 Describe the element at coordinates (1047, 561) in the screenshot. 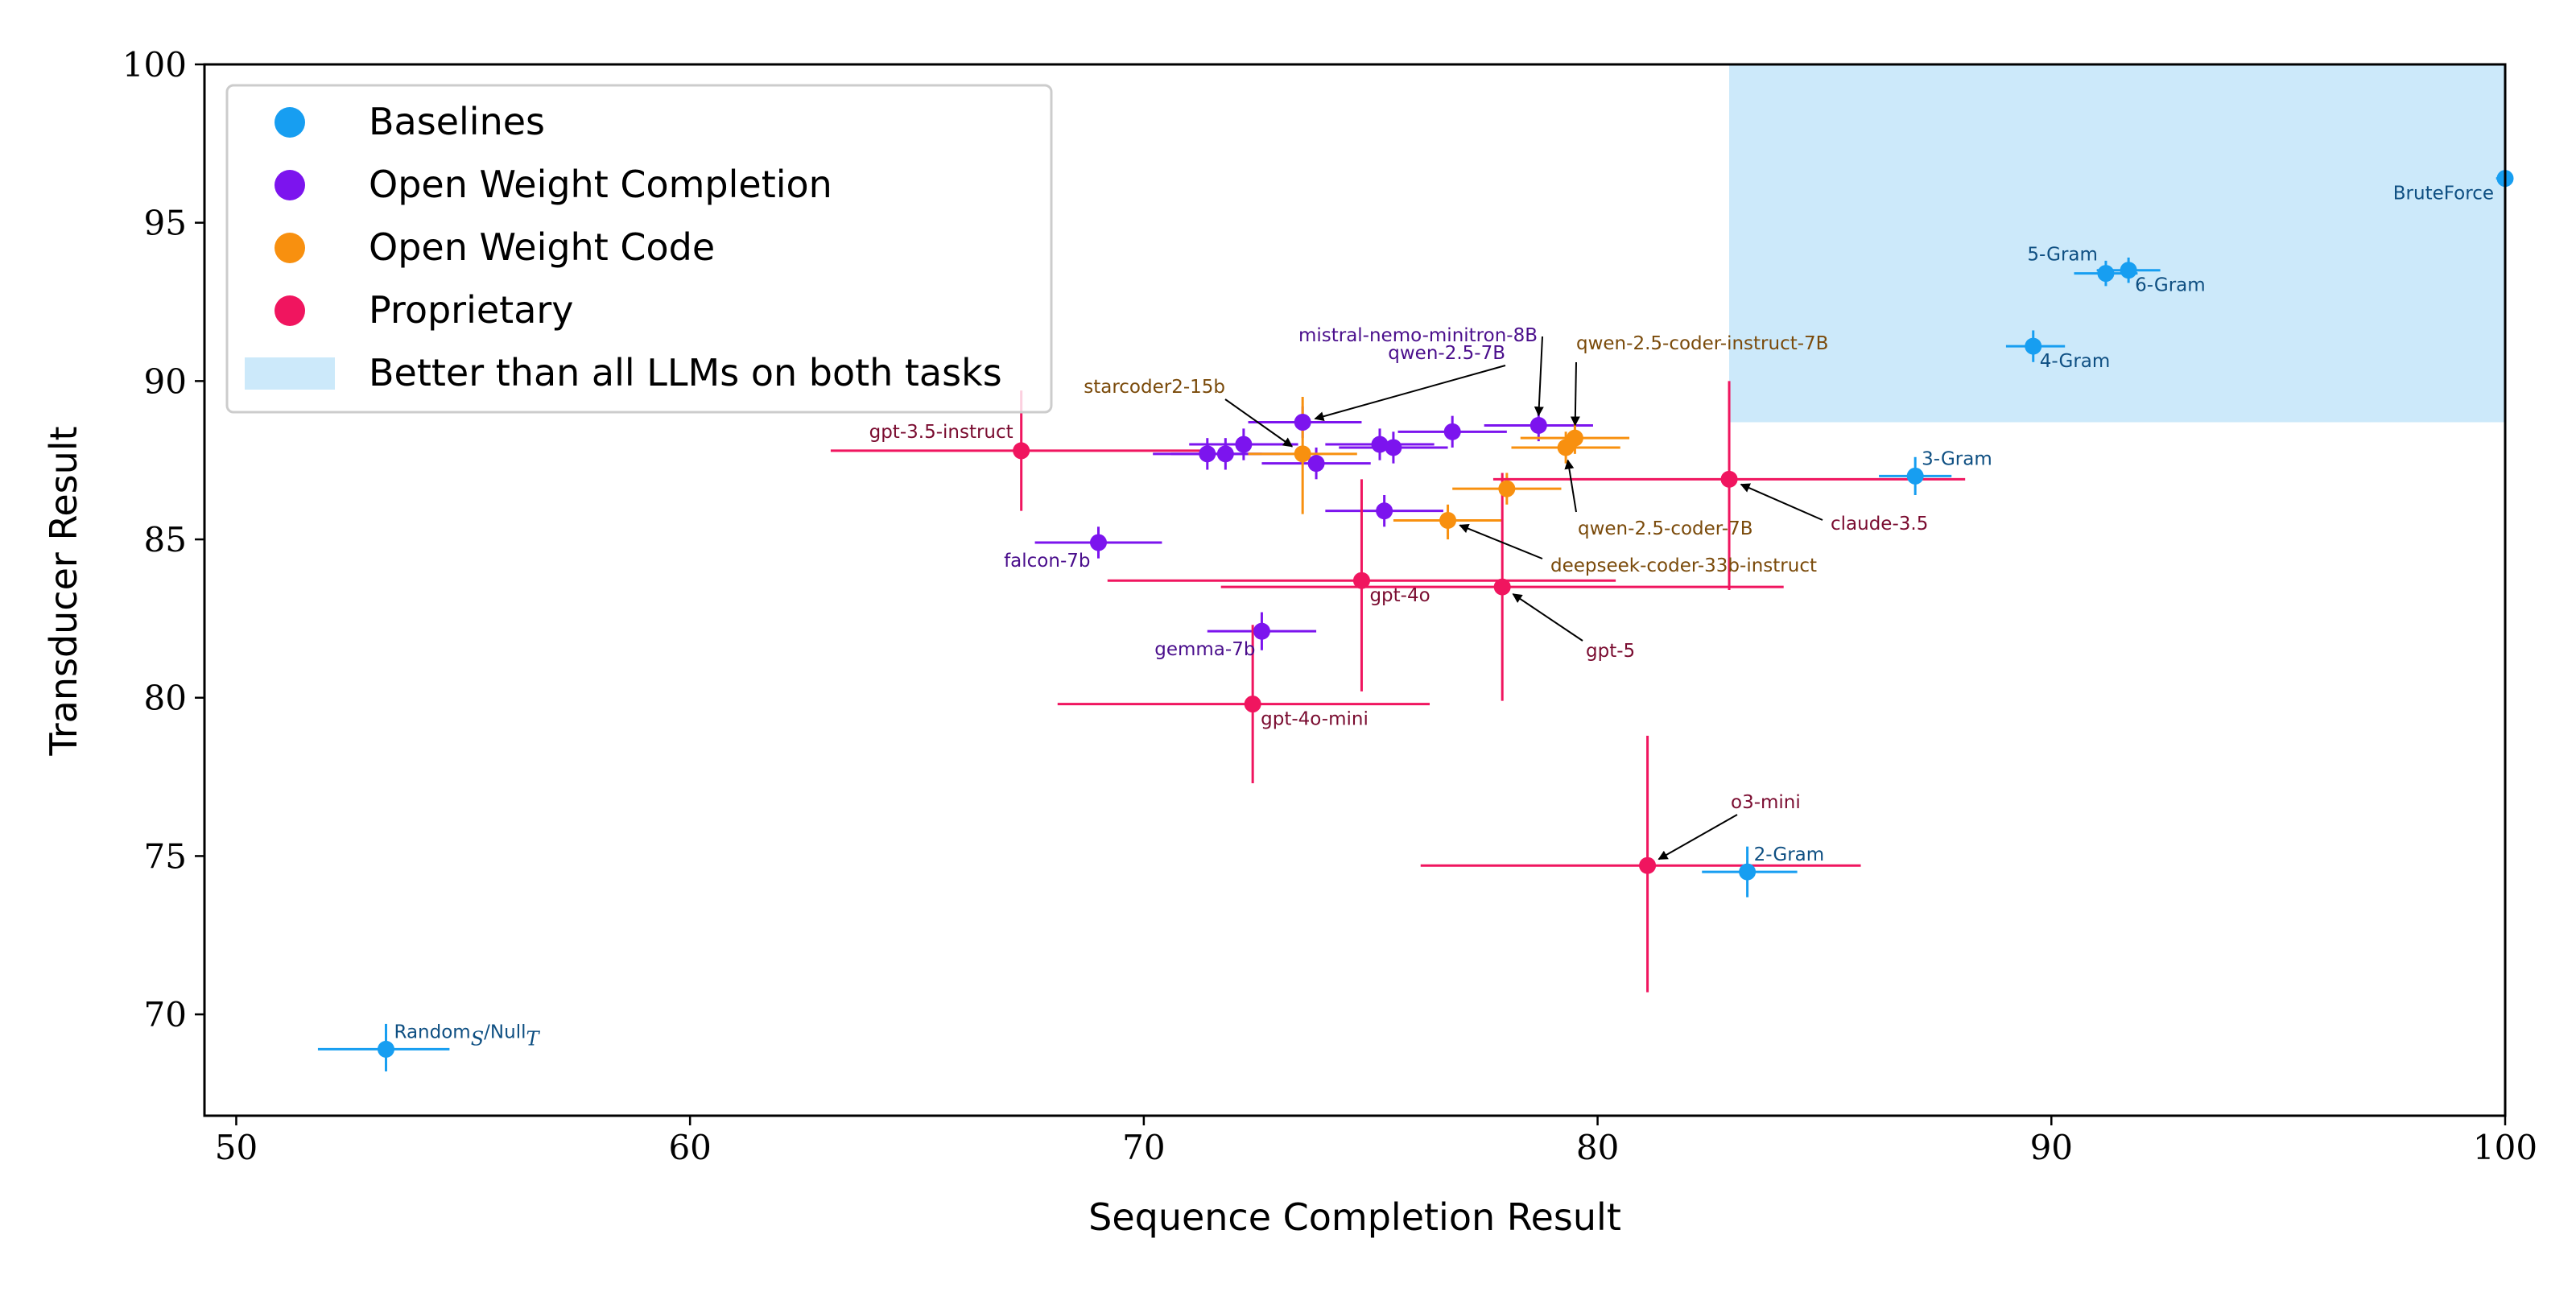

I see `point-label: falcon-7b` at that location.